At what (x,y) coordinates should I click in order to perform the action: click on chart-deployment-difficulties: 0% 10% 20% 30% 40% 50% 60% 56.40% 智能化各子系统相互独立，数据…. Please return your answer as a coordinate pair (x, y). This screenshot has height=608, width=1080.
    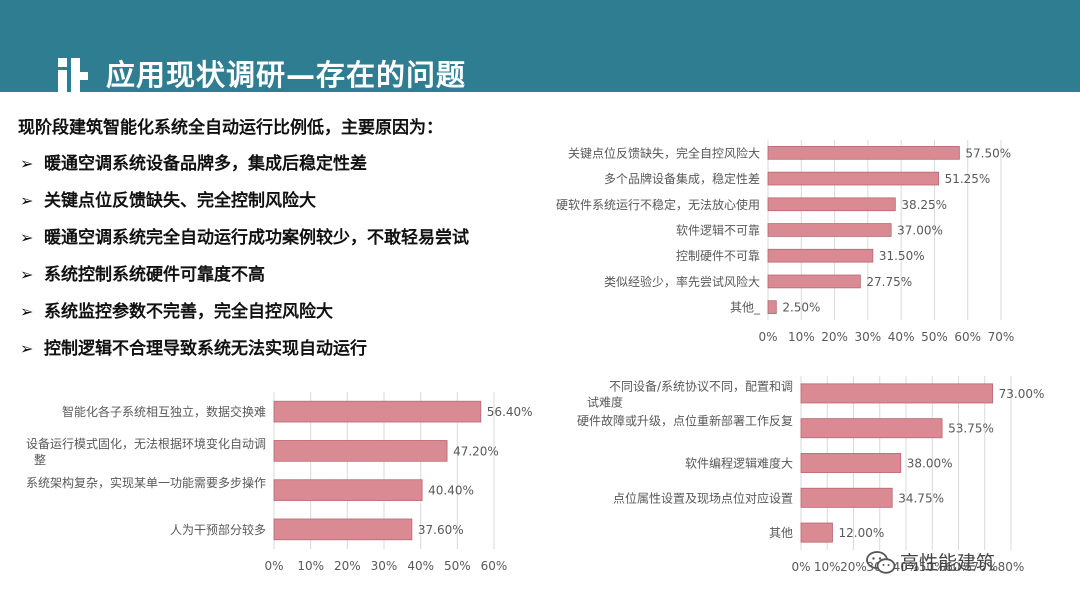
    Looking at the image, I should click on (279, 482).